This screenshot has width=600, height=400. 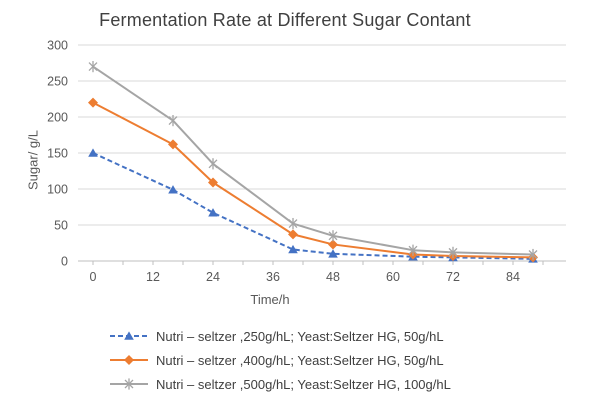 I want to click on x-tick-label: 0, so click(x=93, y=277).